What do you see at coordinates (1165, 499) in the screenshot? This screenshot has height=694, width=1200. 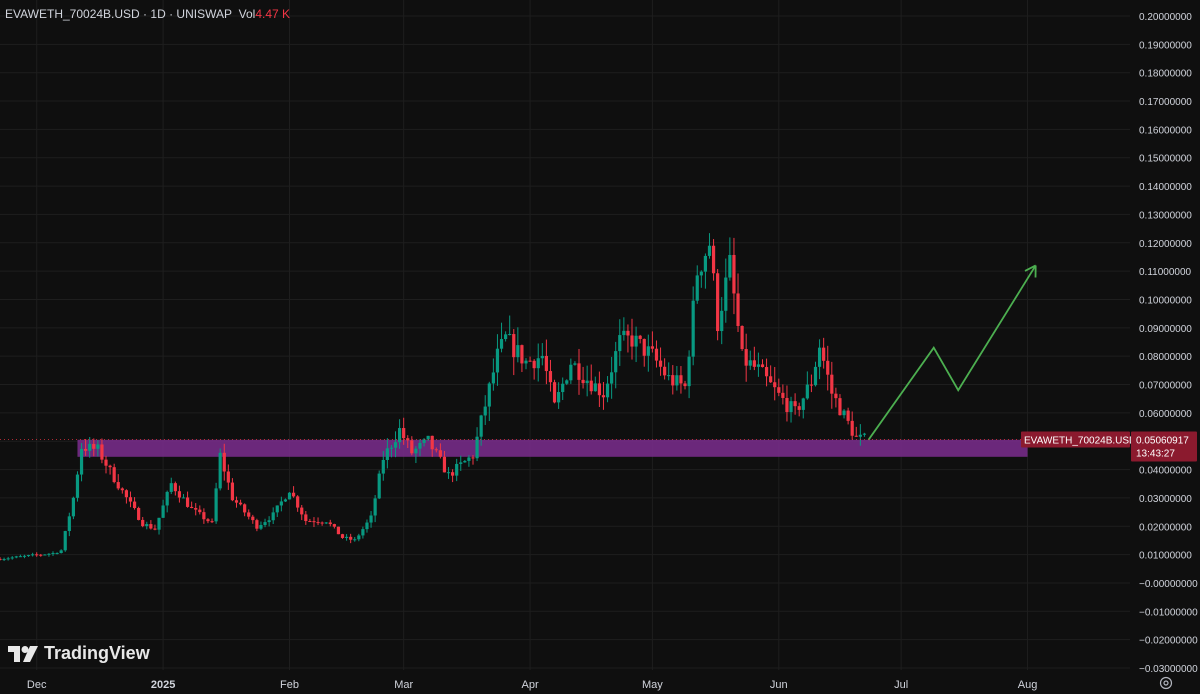 I see `price-tick-label: 0.03000000` at bounding box center [1165, 499].